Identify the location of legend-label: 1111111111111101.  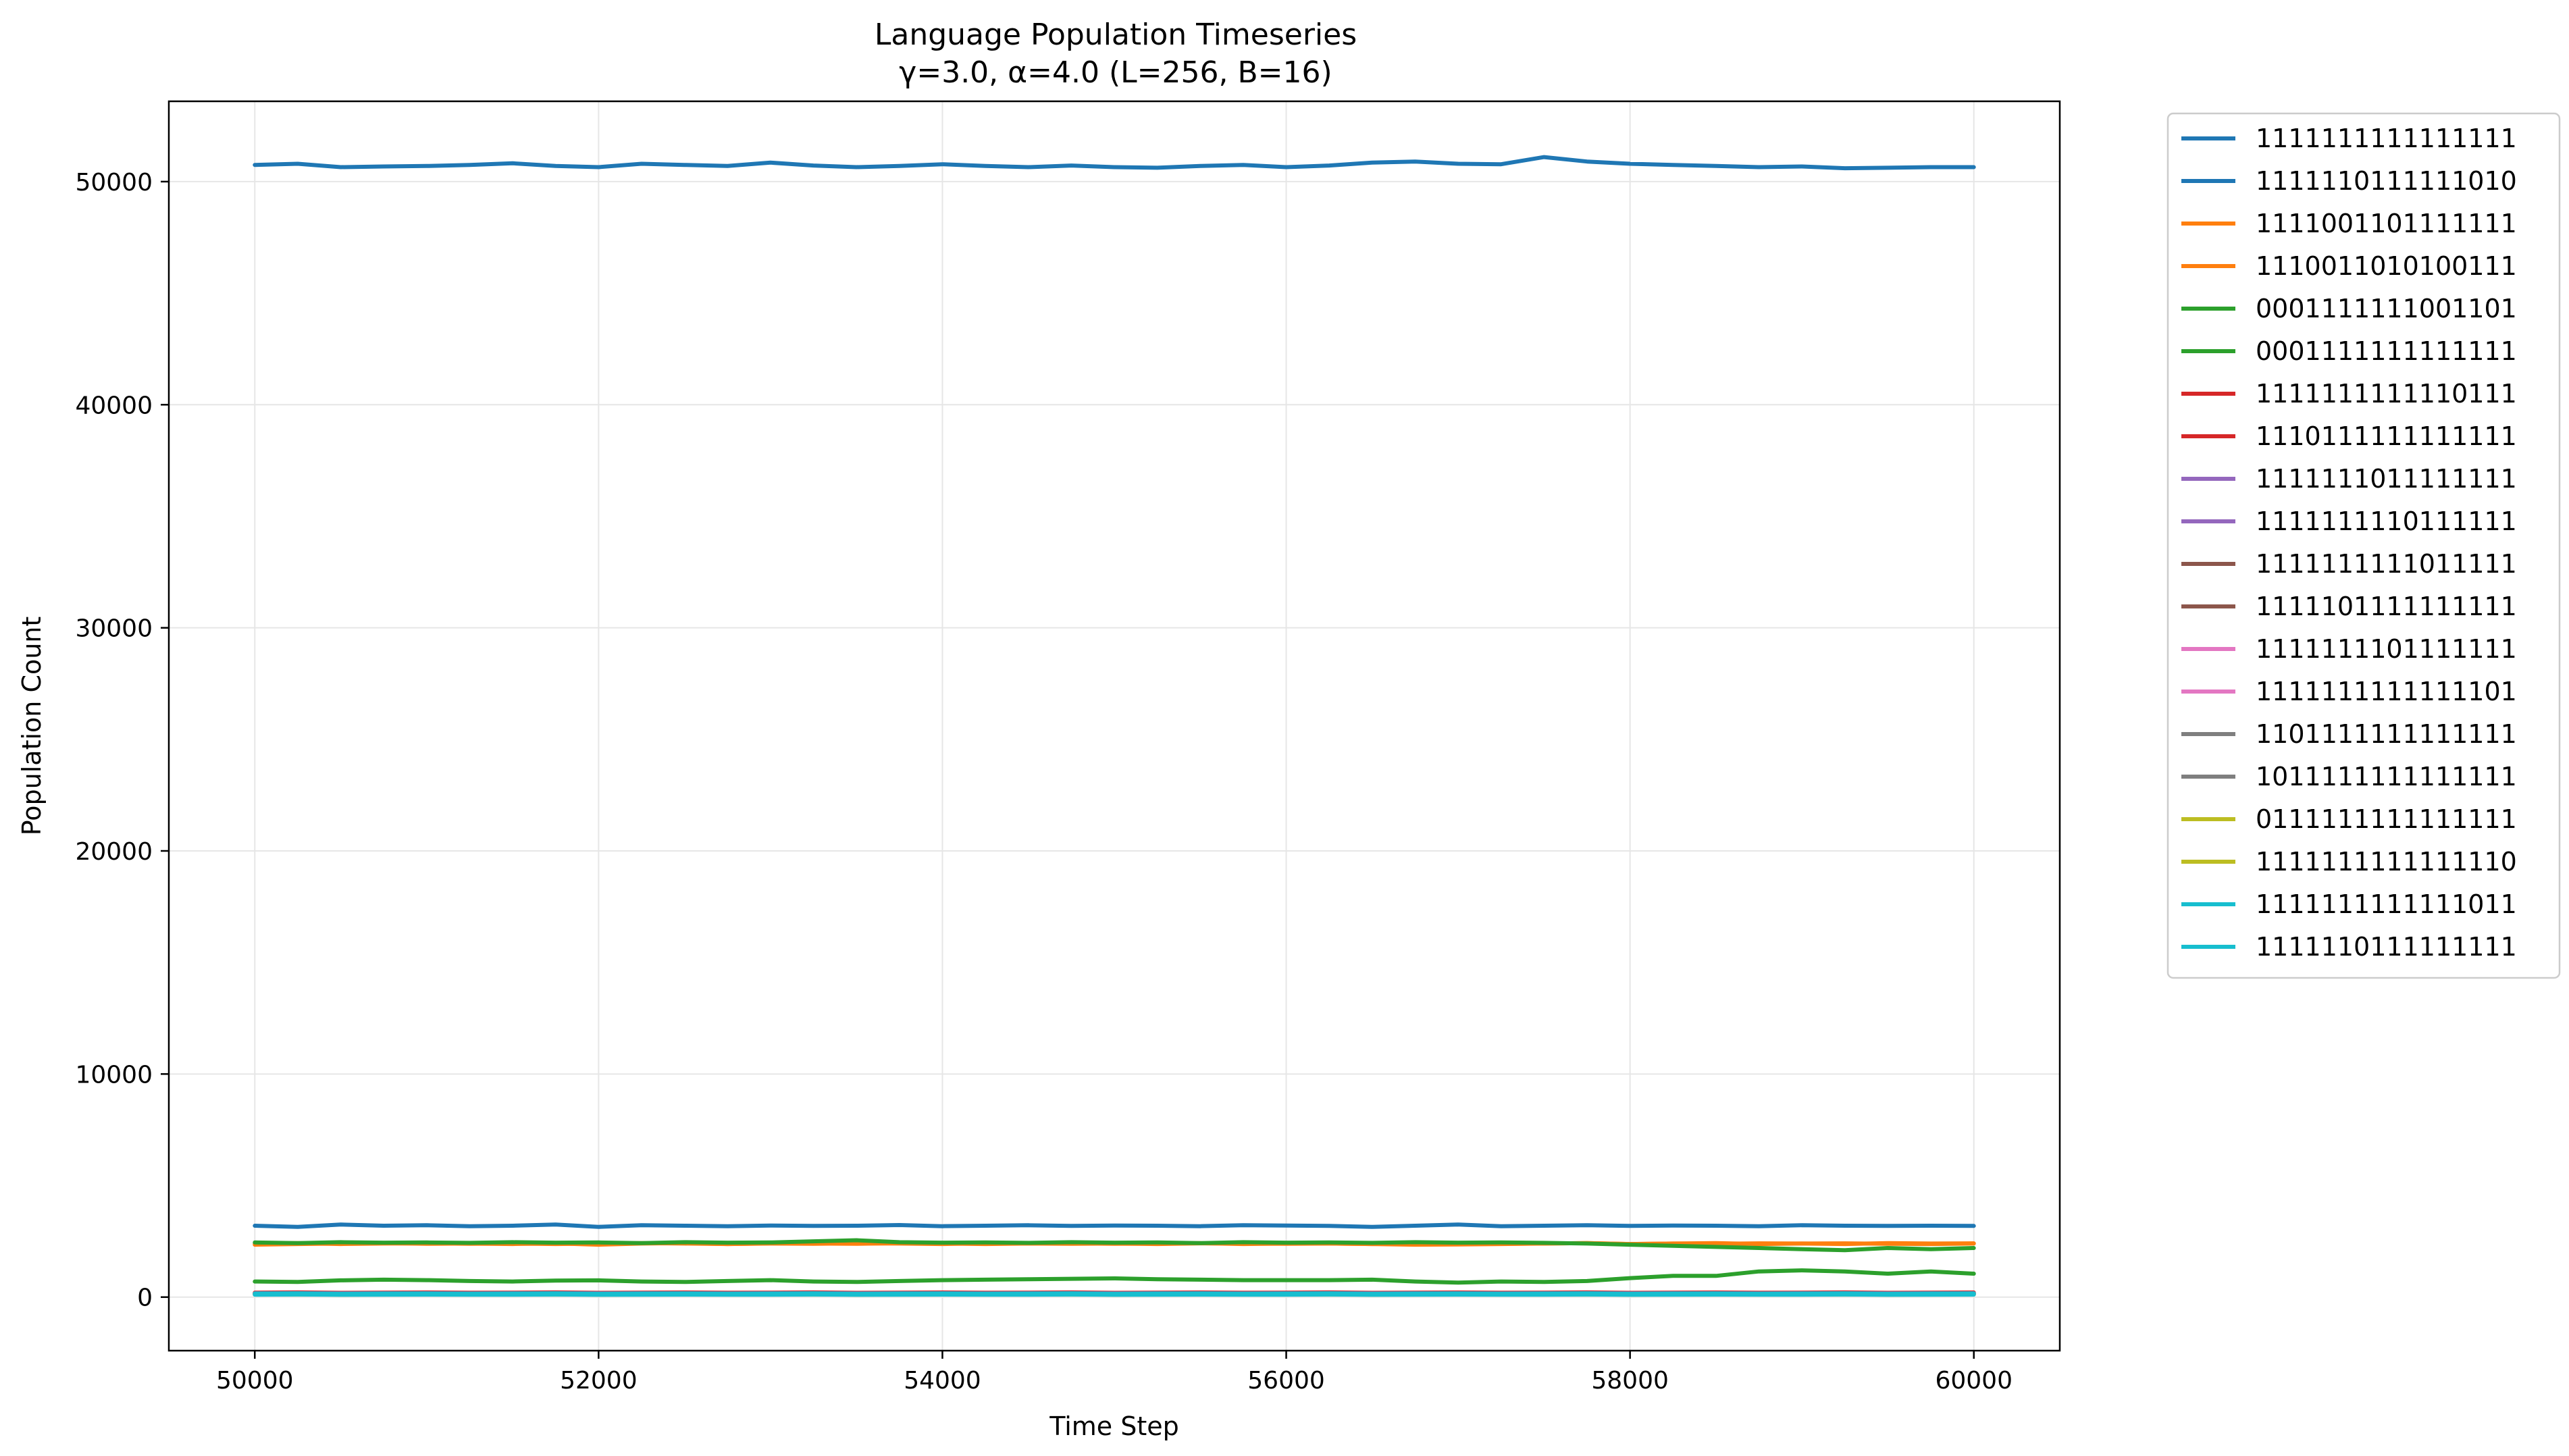
(2386, 691).